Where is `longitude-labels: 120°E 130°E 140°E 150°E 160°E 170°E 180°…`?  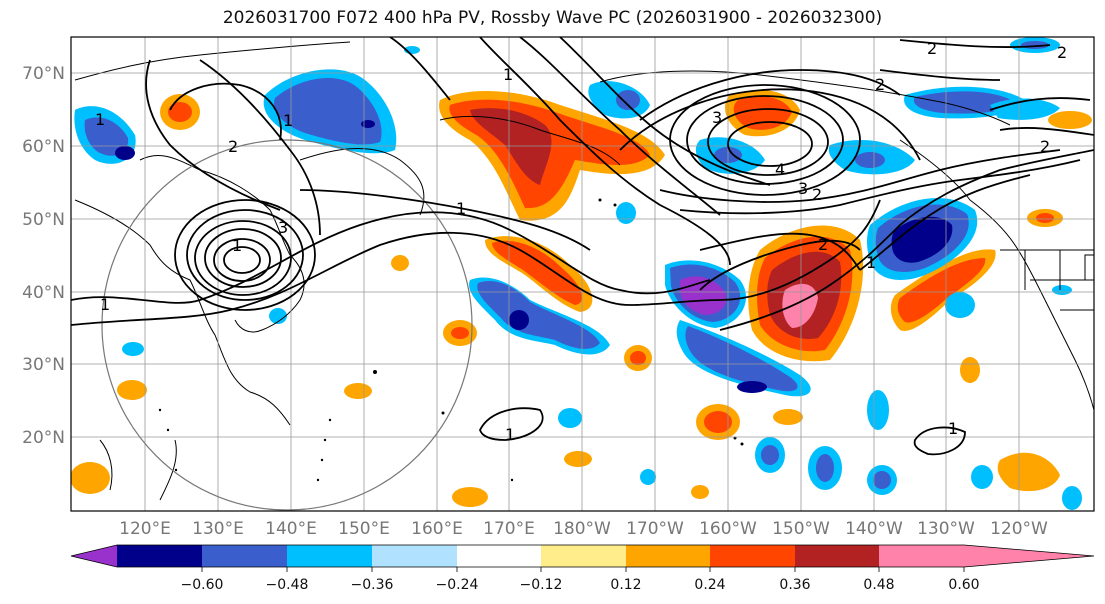
longitude-labels: 120°E 130°E 140°E 150°E 160°E 170°E 180°… is located at coordinates (583, 529).